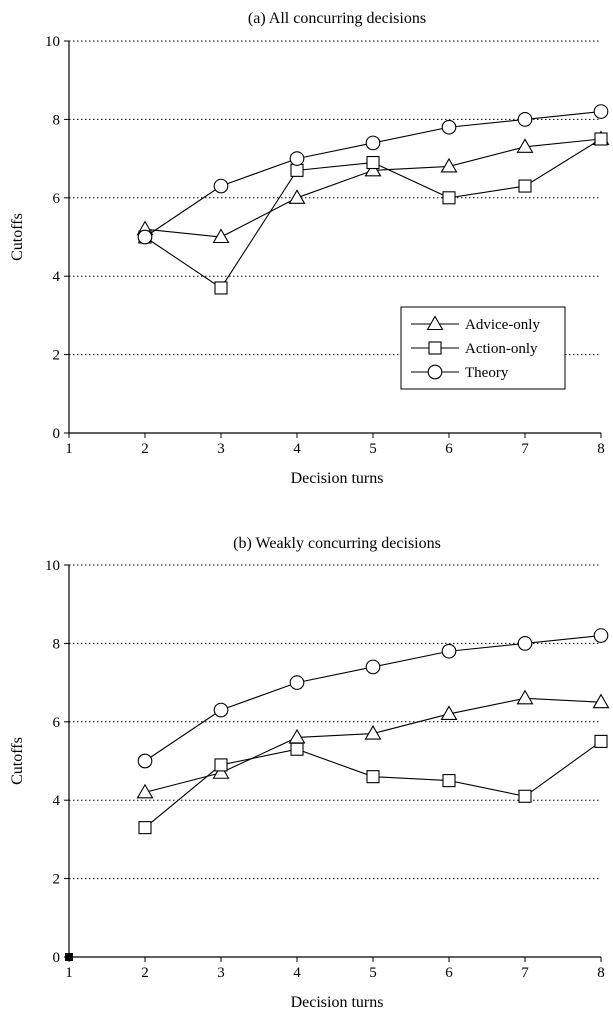 The image size is (613, 1015). I want to click on legend-box, so click(483, 348).